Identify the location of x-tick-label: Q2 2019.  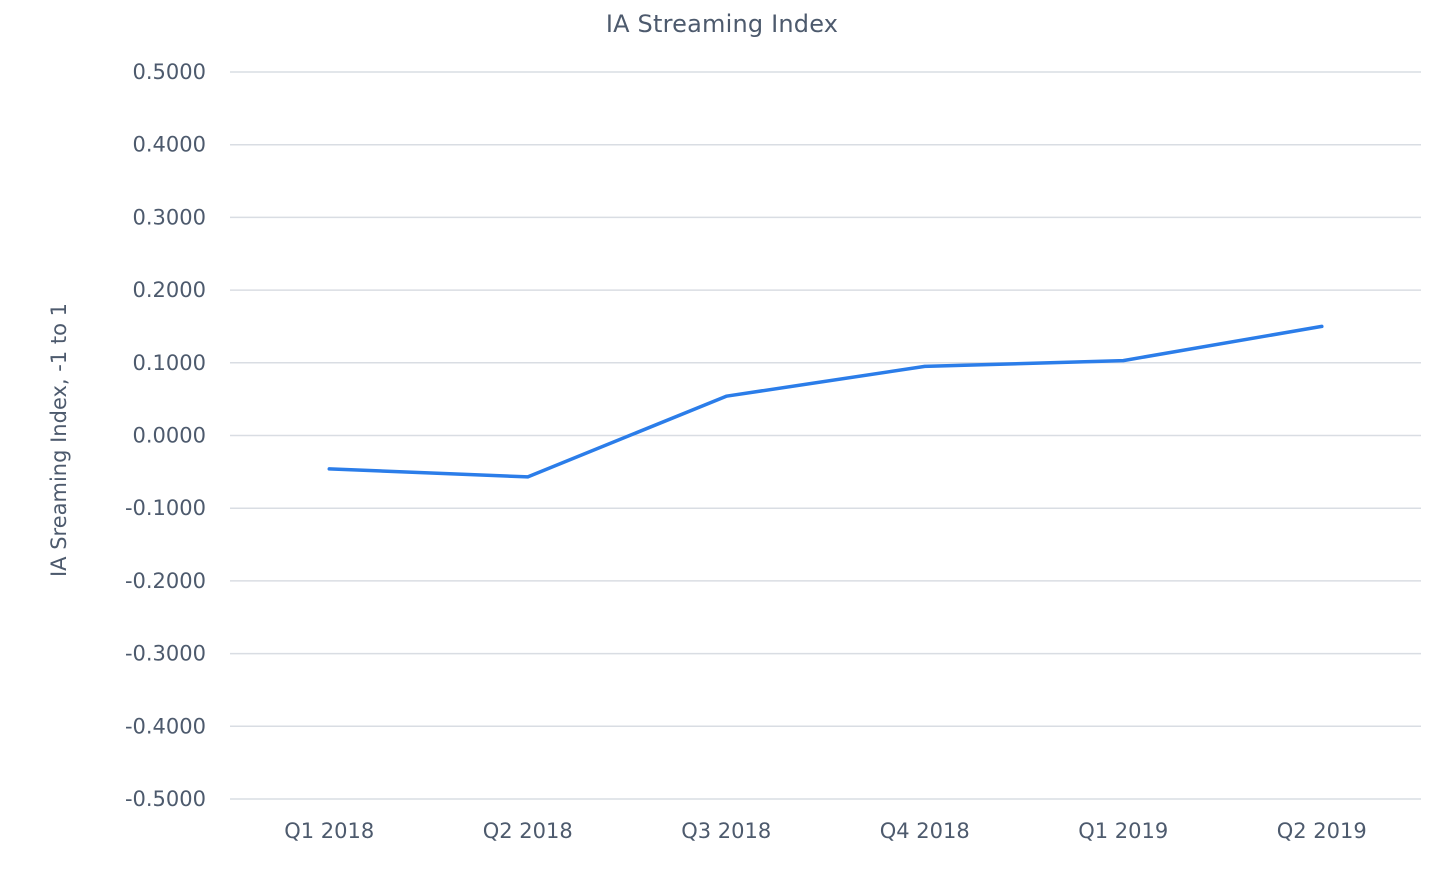
(1322, 831).